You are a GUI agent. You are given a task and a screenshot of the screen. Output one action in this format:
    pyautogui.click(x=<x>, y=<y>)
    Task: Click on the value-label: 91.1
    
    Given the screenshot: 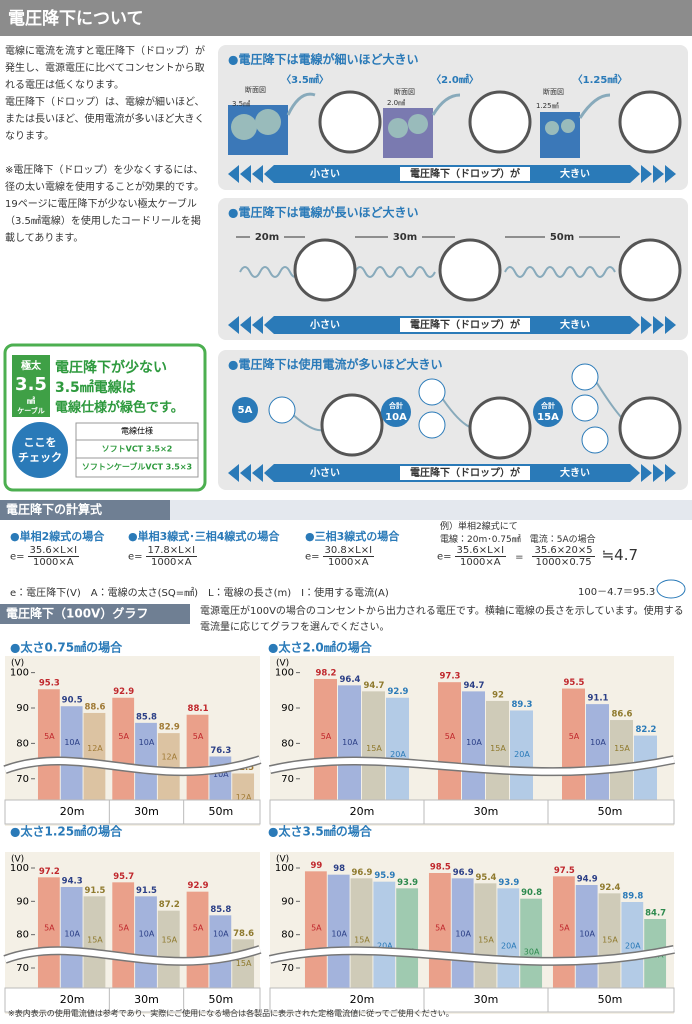 What is the action you would take?
    pyautogui.click(x=598, y=699)
    